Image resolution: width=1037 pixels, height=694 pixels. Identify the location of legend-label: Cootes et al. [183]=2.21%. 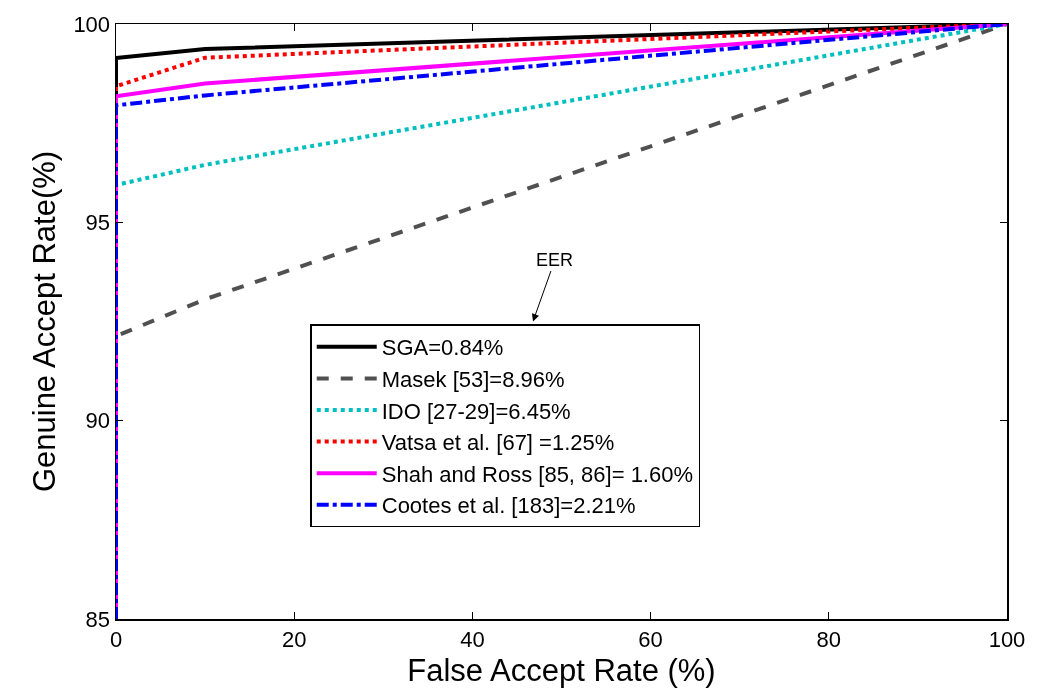
(508, 506).